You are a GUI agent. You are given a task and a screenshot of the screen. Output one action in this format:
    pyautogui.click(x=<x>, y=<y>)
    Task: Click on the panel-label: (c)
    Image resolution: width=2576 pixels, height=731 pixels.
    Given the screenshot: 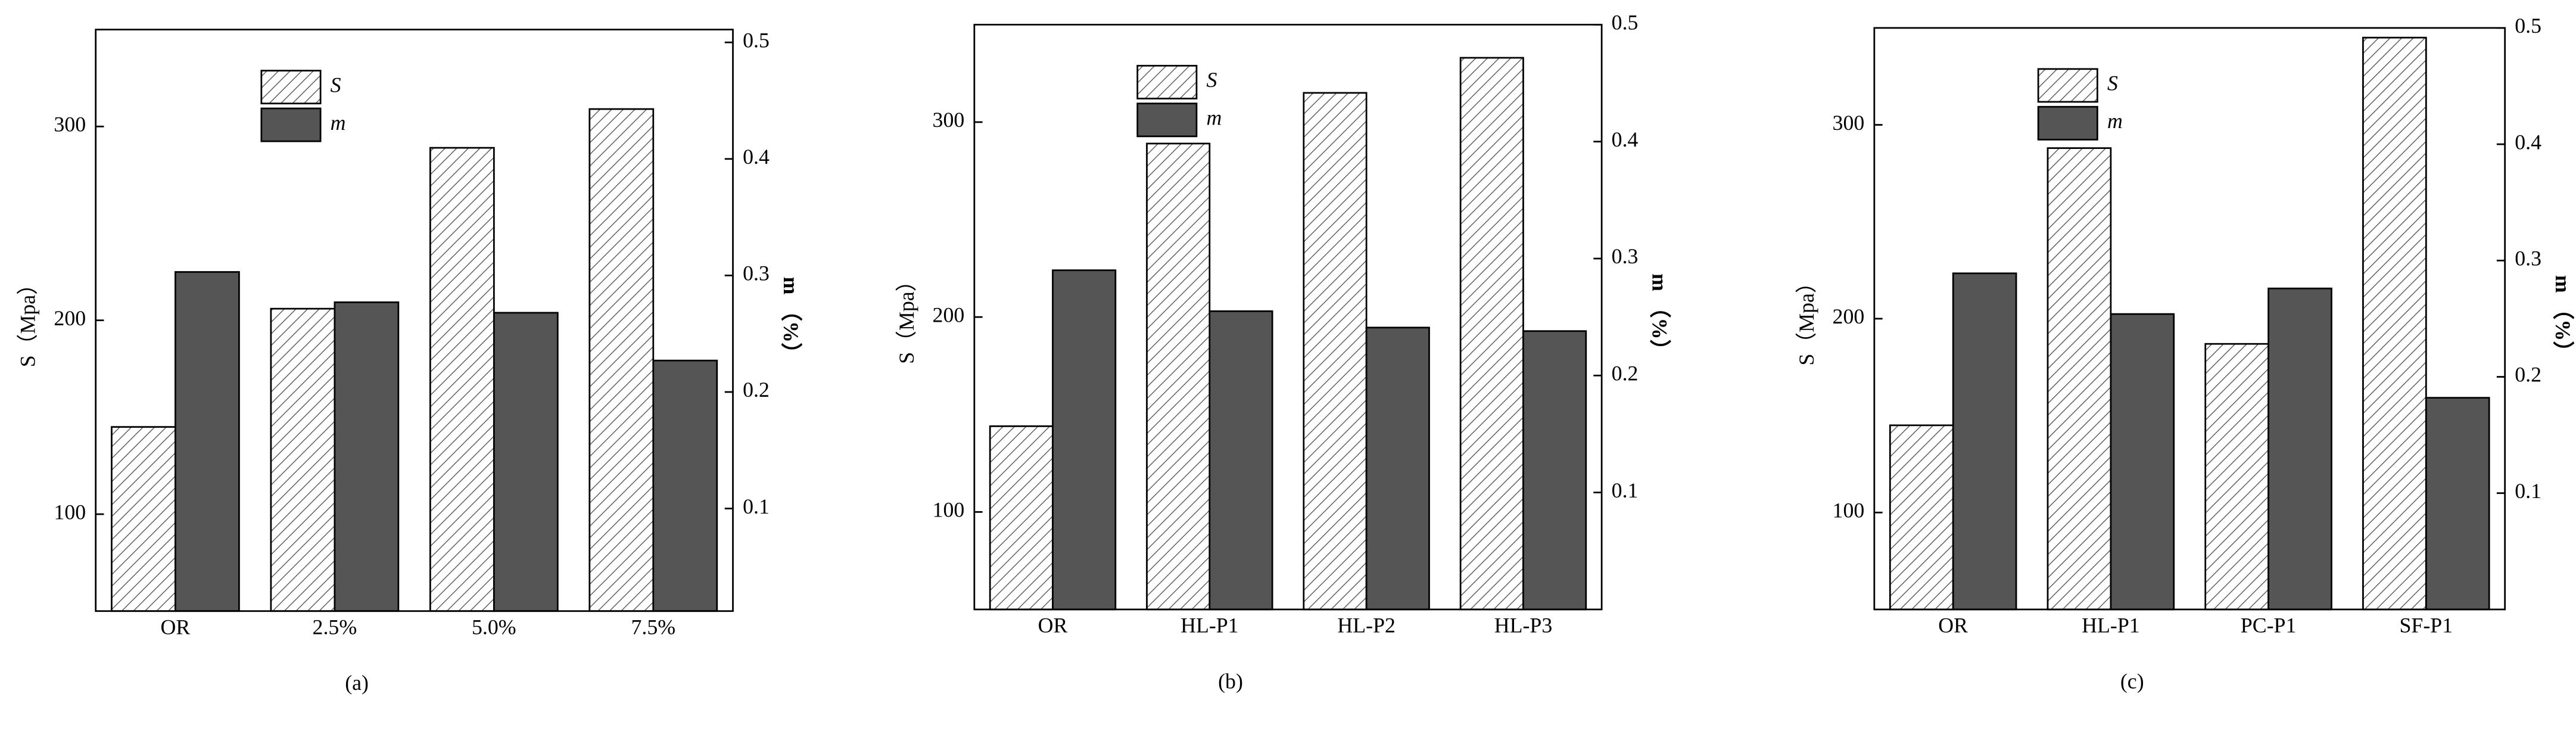 What is the action you would take?
    pyautogui.click(x=2132, y=681)
    